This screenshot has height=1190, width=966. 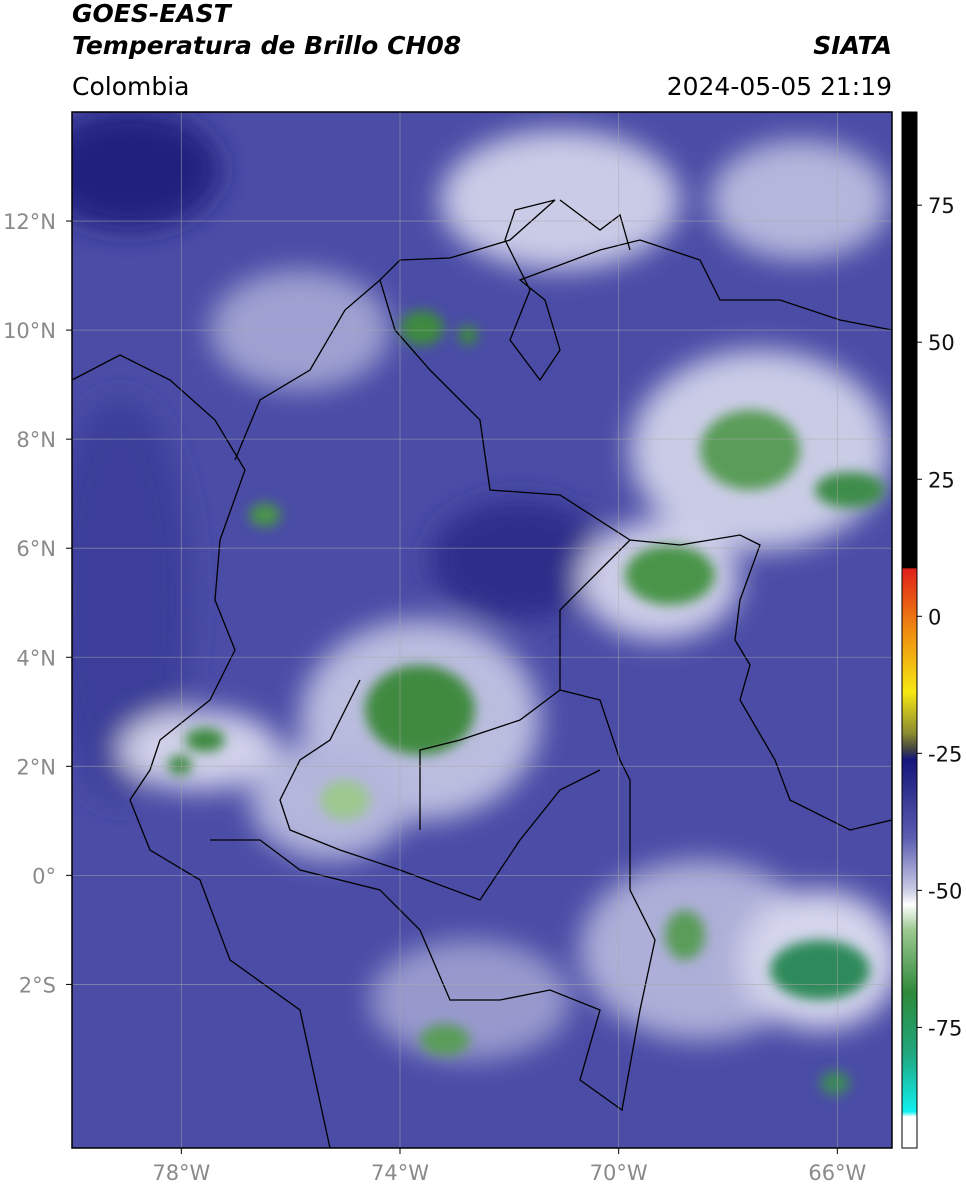 I want to click on timestamp: 2024-05-05 21:19, so click(x=779, y=86).